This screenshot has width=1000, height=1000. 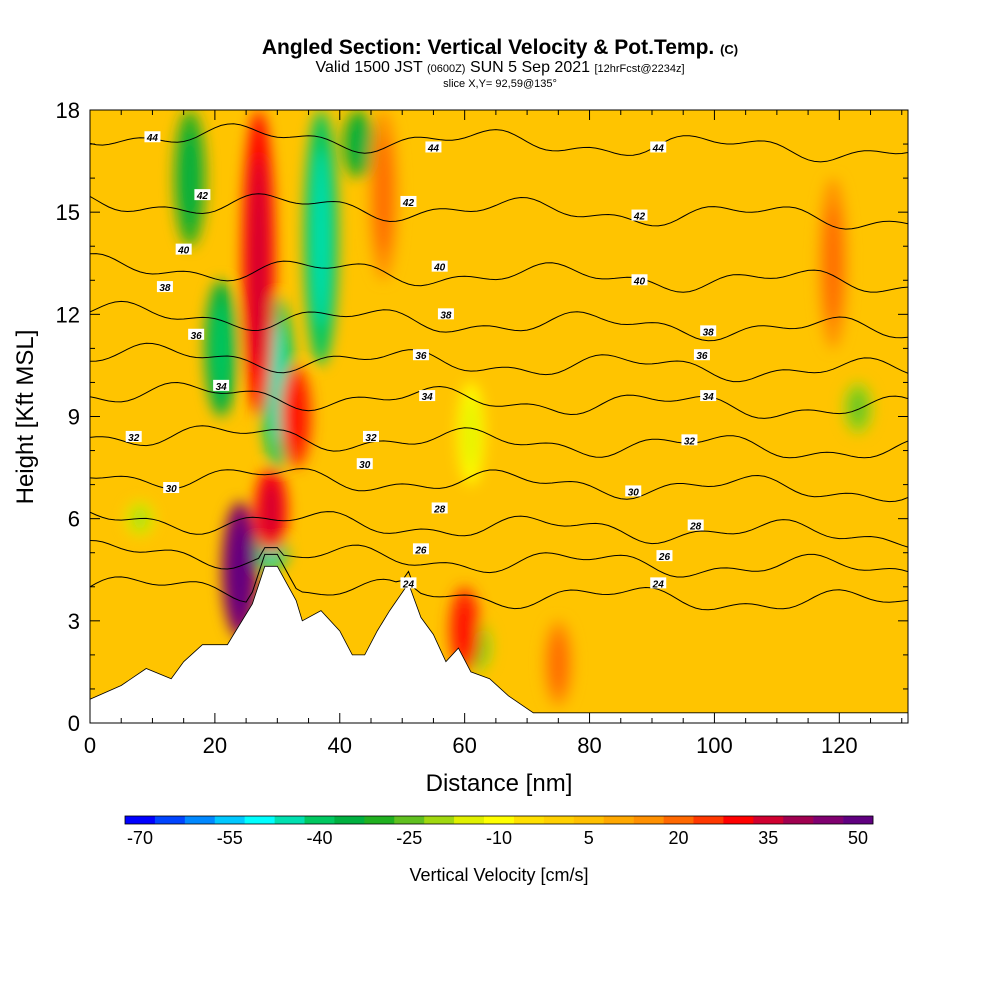 I want to click on colorbar-tick-label: -10, so click(x=499, y=838).